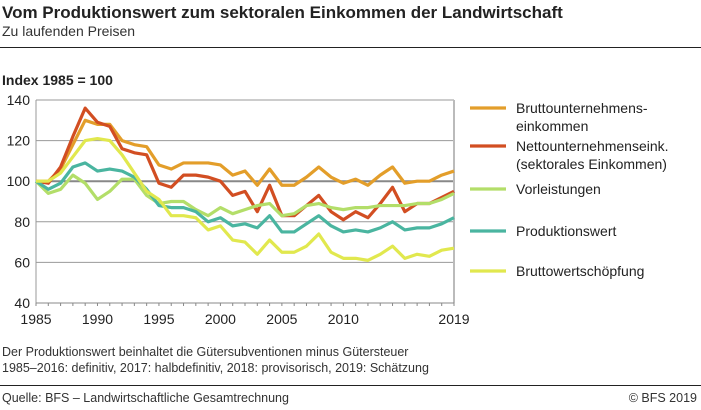 The width and height of the screenshot is (701, 410). What do you see at coordinates (158, 319) in the screenshot?
I see `x-tick-label: 1995` at bounding box center [158, 319].